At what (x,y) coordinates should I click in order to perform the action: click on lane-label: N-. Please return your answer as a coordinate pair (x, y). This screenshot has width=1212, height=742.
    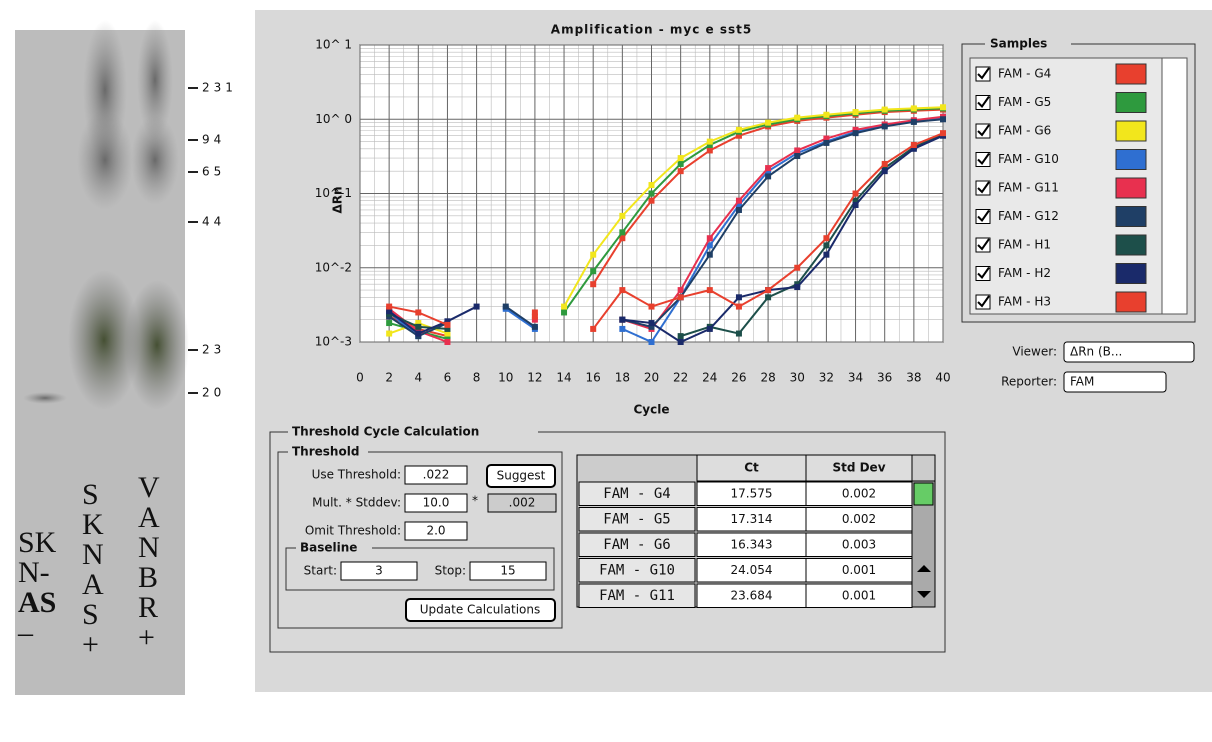
    Looking at the image, I should click on (34, 572).